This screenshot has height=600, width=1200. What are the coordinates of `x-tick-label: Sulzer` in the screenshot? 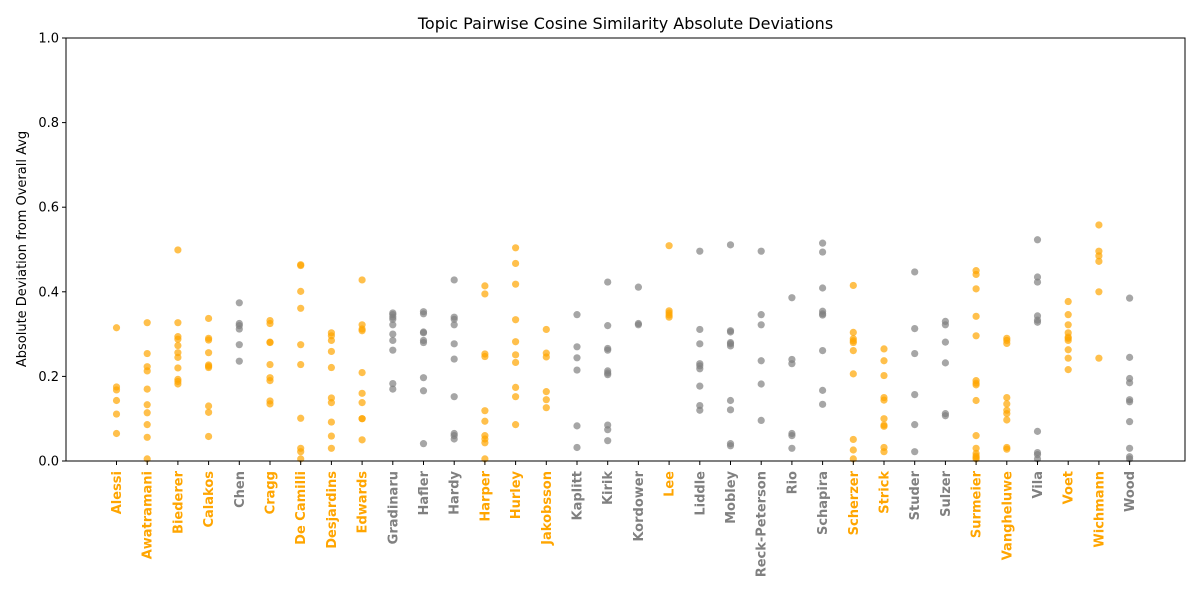 It's located at (946, 493).